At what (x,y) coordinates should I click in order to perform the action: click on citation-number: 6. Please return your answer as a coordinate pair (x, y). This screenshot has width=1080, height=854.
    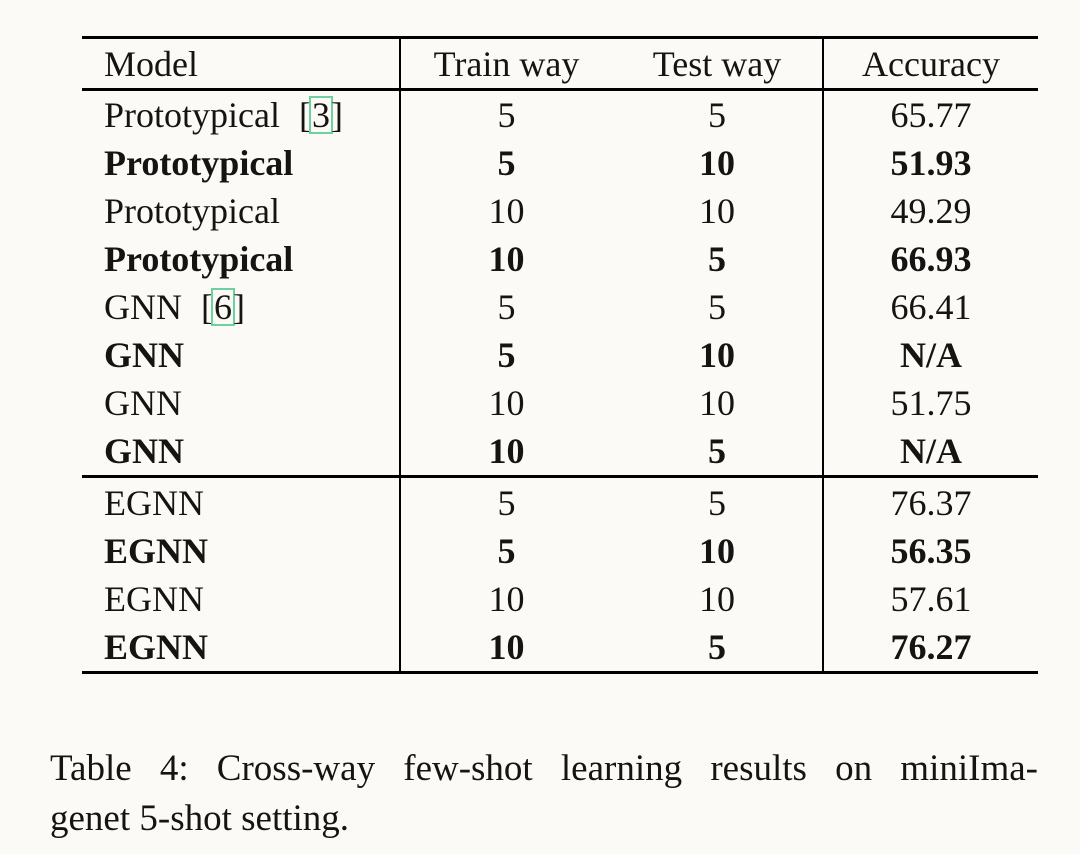
    Looking at the image, I should click on (223, 307).